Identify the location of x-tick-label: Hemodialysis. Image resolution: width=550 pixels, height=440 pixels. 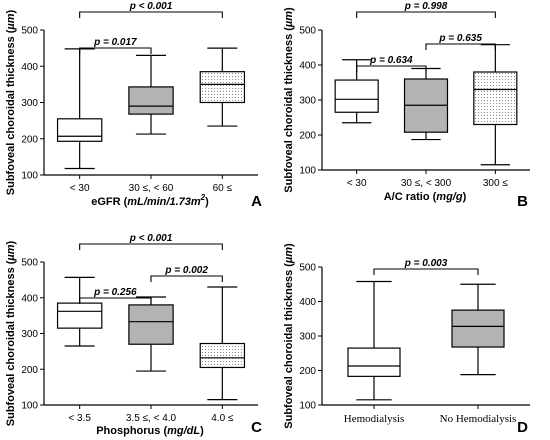
(374, 419).